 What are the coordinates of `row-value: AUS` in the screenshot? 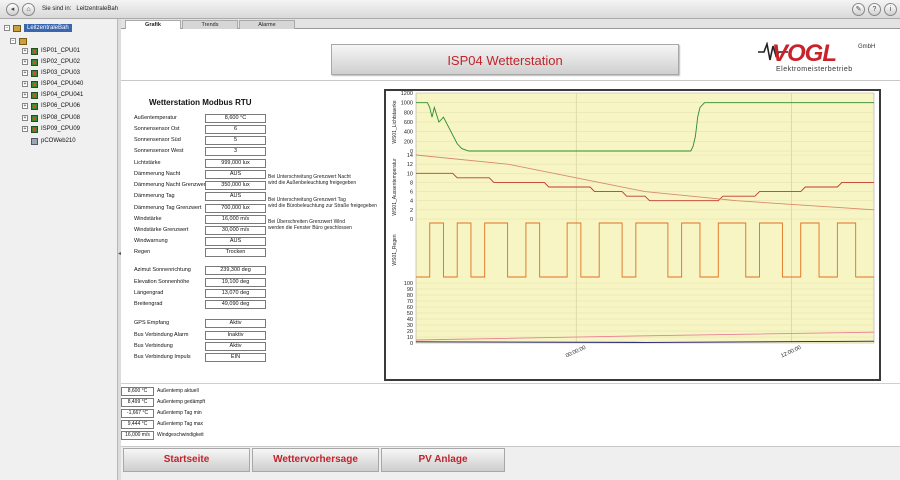 It's located at (235, 174).